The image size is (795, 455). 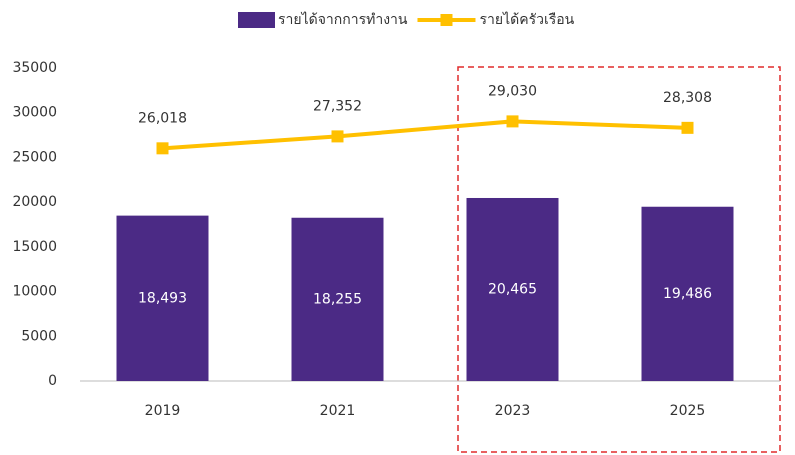 What do you see at coordinates (337, 106) in the screenshot?
I see `line-value-label: 27,352` at bounding box center [337, 106].